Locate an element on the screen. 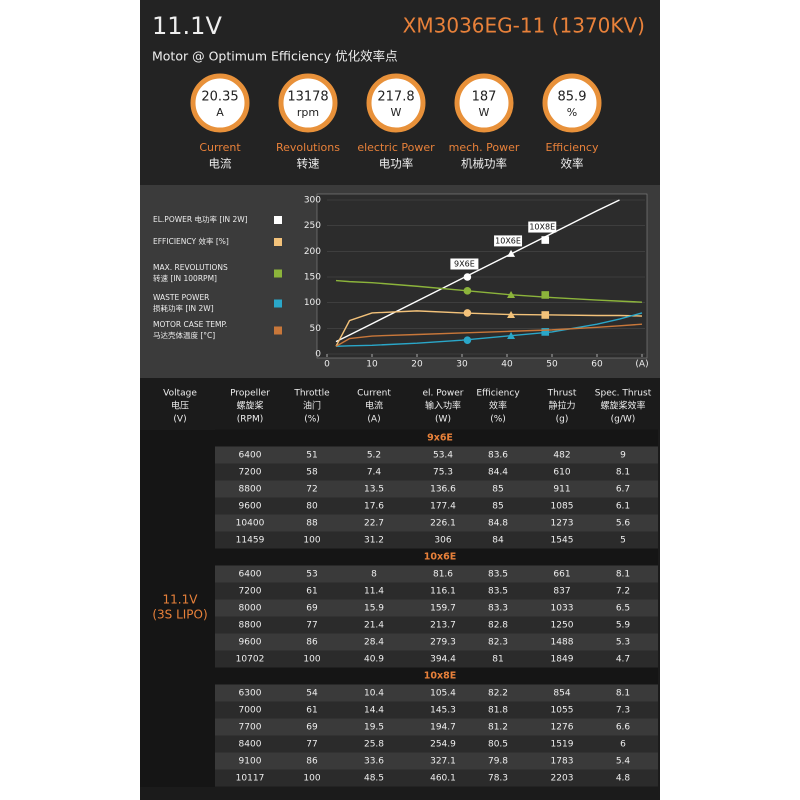 This screenshot has height=800, width=800. table-cell: 1783 is located at coordinates (562, 762).